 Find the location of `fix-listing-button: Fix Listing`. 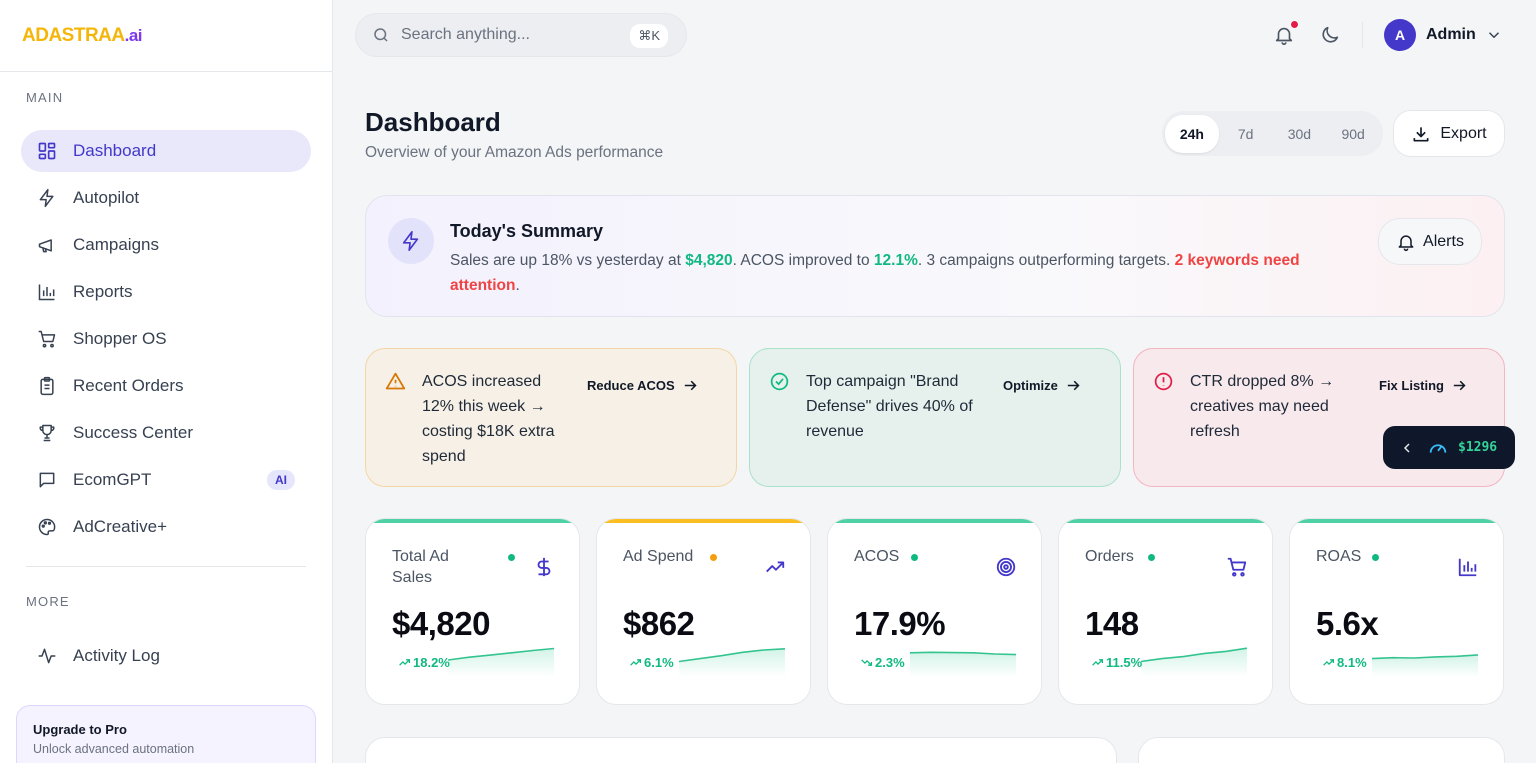

fix-listing-button: Fix Listing is located at coordinates (1423, 385).